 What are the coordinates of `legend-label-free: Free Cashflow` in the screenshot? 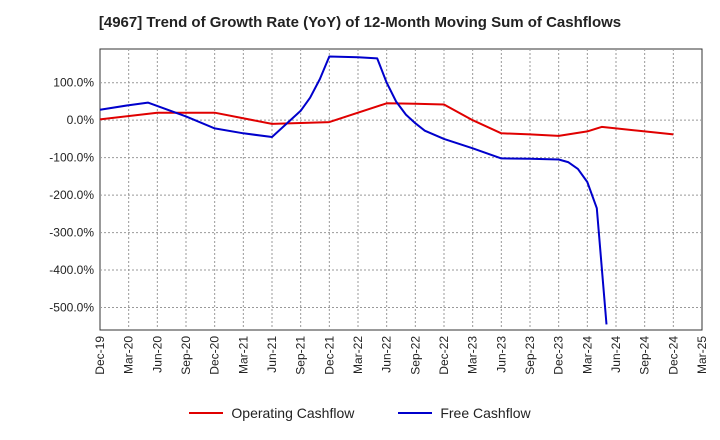 It's located at (485, 413).